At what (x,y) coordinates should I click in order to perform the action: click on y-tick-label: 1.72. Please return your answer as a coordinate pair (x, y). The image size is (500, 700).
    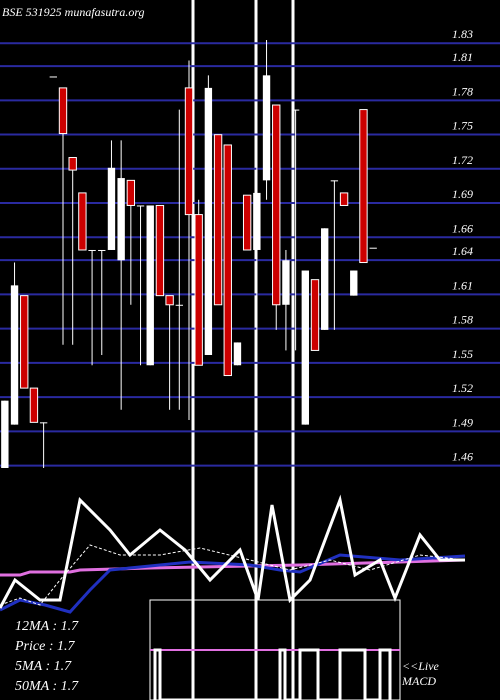
    Looking at the image, I should click on (462, 160).